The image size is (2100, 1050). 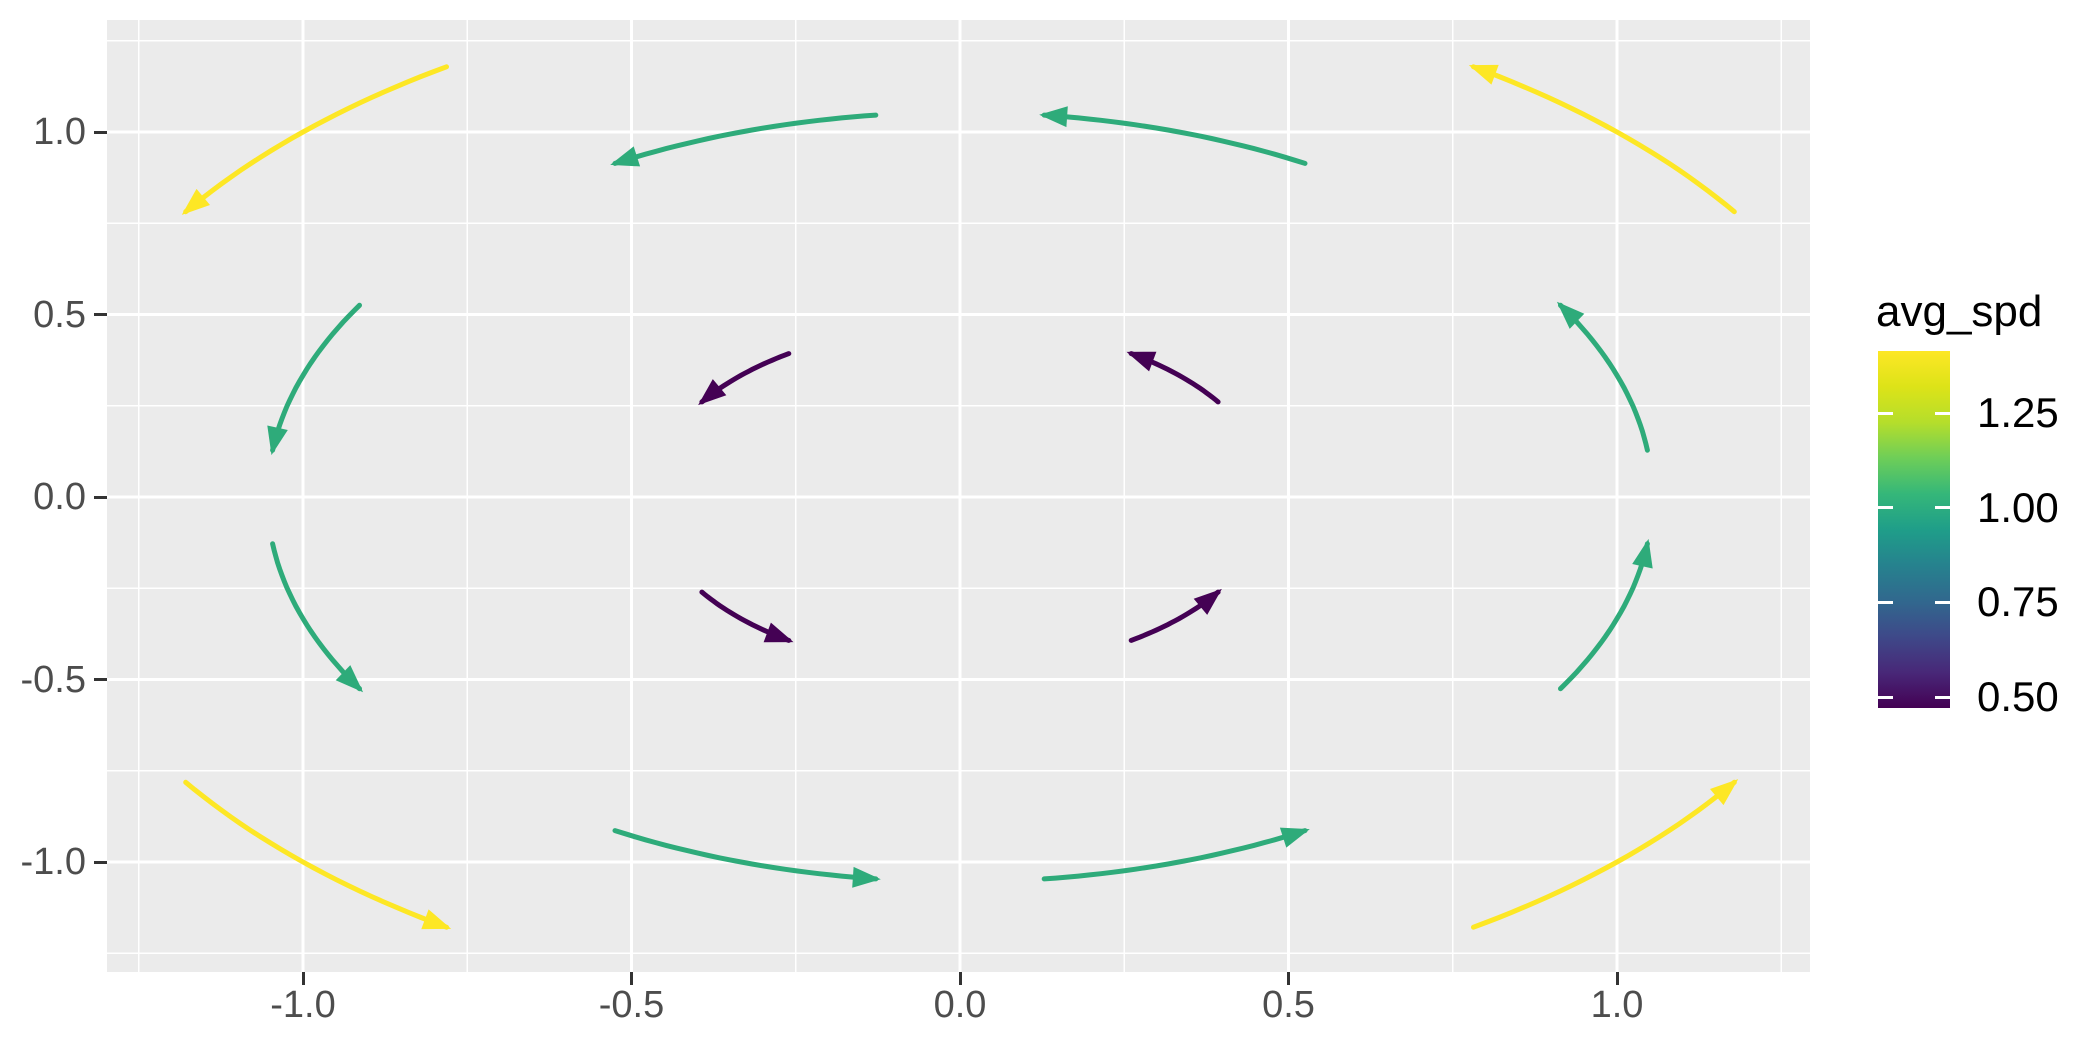 What do you see at coordinates (2018, 413) in the screenshot?
I see `legend-tick-label: 1.25` at bounding box center [2018, 413].